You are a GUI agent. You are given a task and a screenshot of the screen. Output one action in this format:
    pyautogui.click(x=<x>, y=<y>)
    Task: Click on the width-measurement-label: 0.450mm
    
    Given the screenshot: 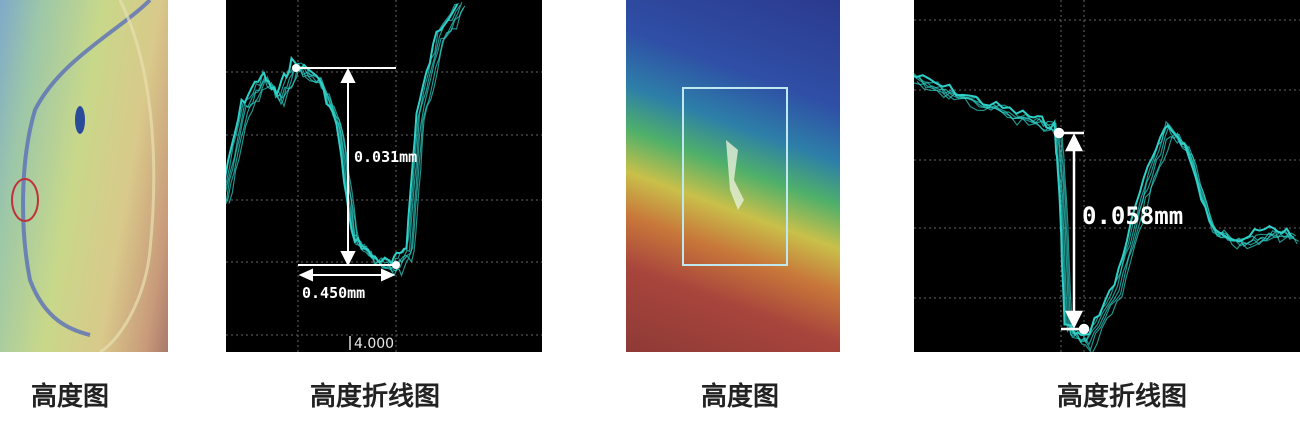 What is the action you would take?
    pyautogui.click(x=333, y=293)
    